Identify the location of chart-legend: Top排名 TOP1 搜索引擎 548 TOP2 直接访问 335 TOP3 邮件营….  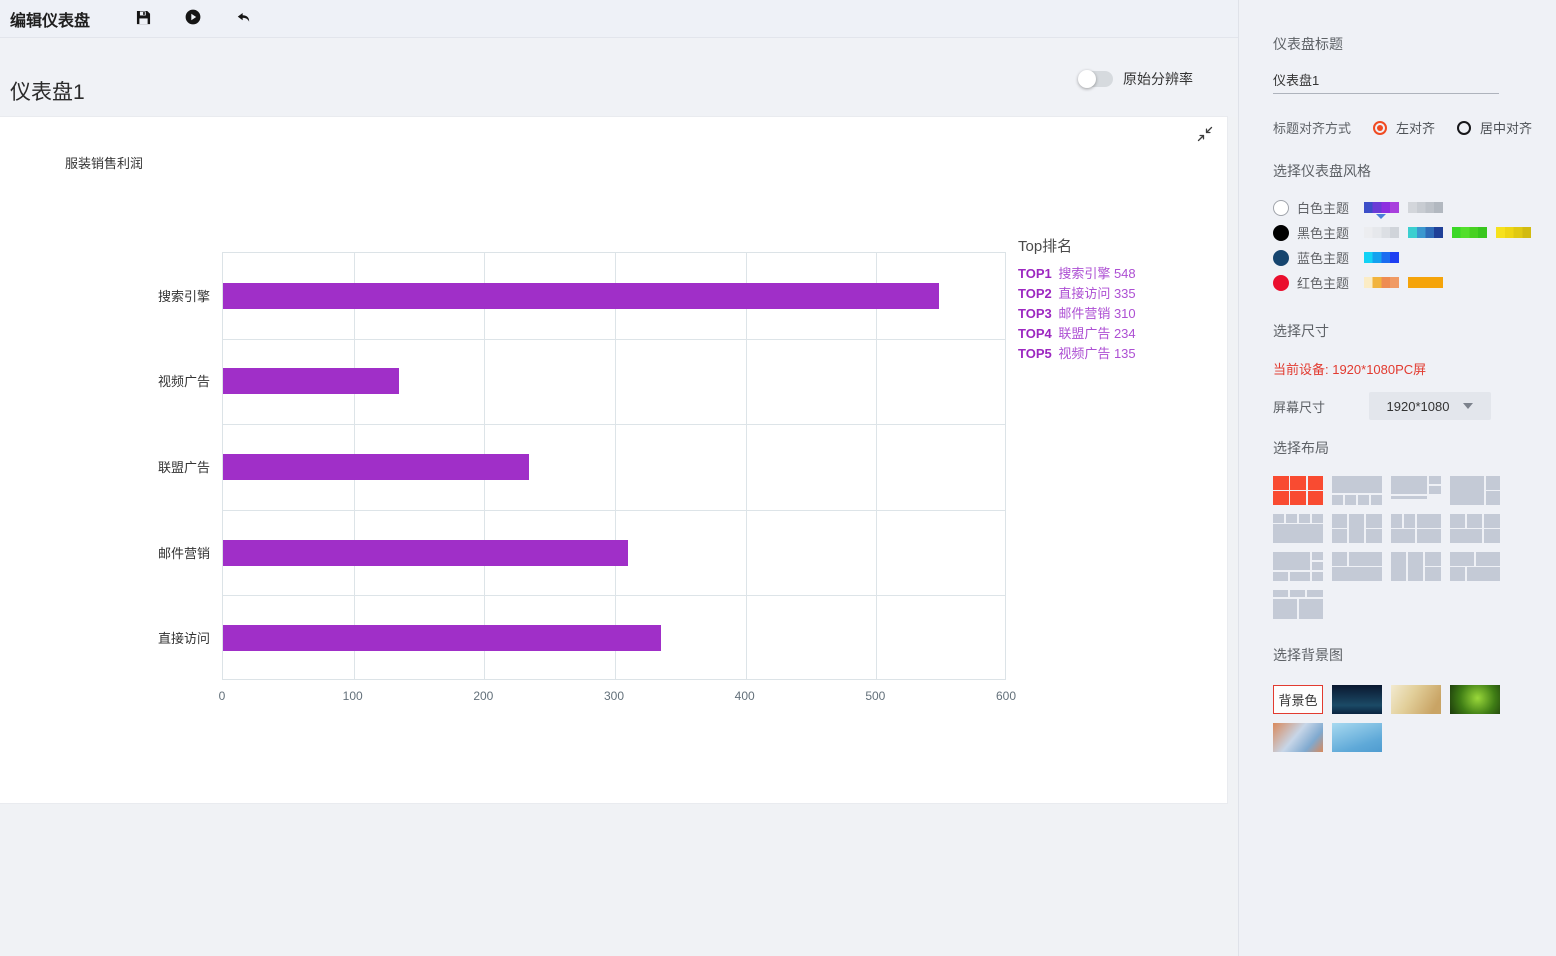
(1077, 299).